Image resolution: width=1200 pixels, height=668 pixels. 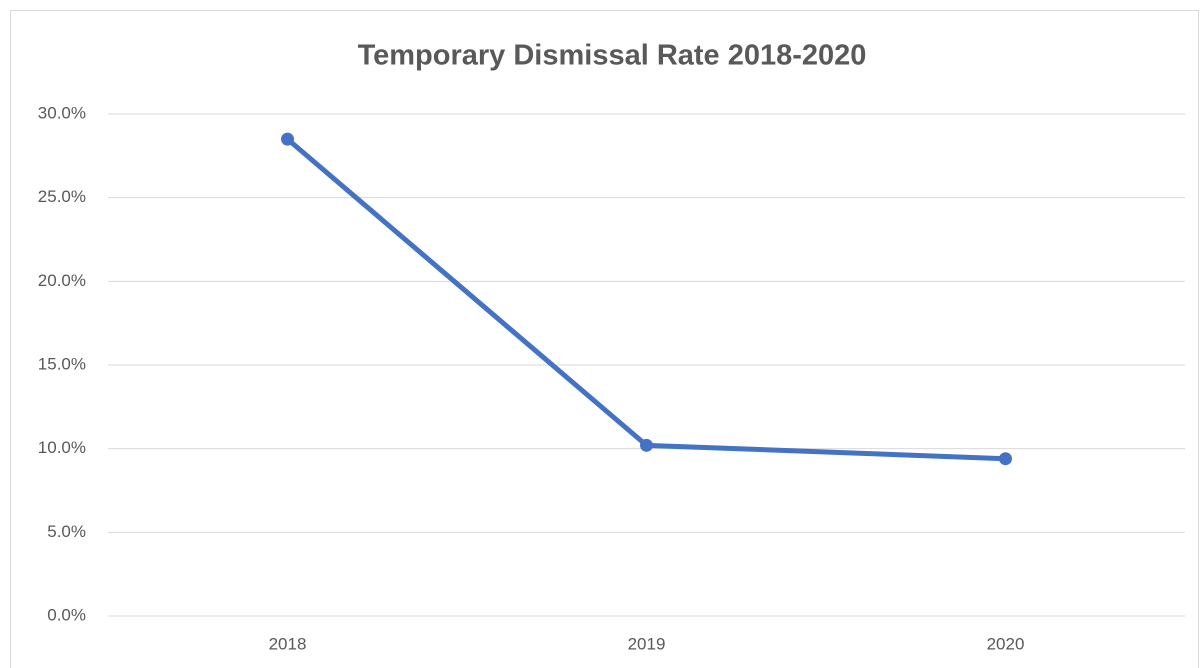 What do you see at coordinates (66, 614) in the screenshot?
I see `y-tick-label: 0.0%` at bounding box center [66, 614].